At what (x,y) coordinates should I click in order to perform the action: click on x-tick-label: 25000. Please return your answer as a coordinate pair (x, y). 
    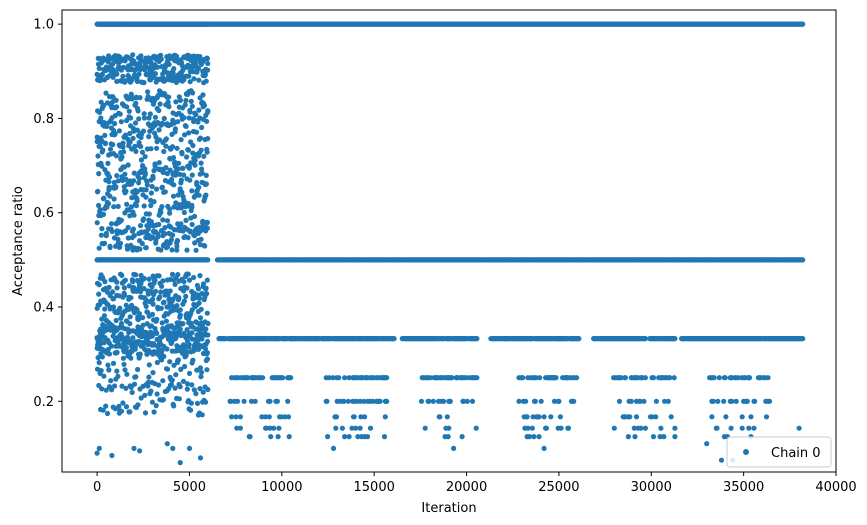
    Looking at the image, I should click on (558, 487).